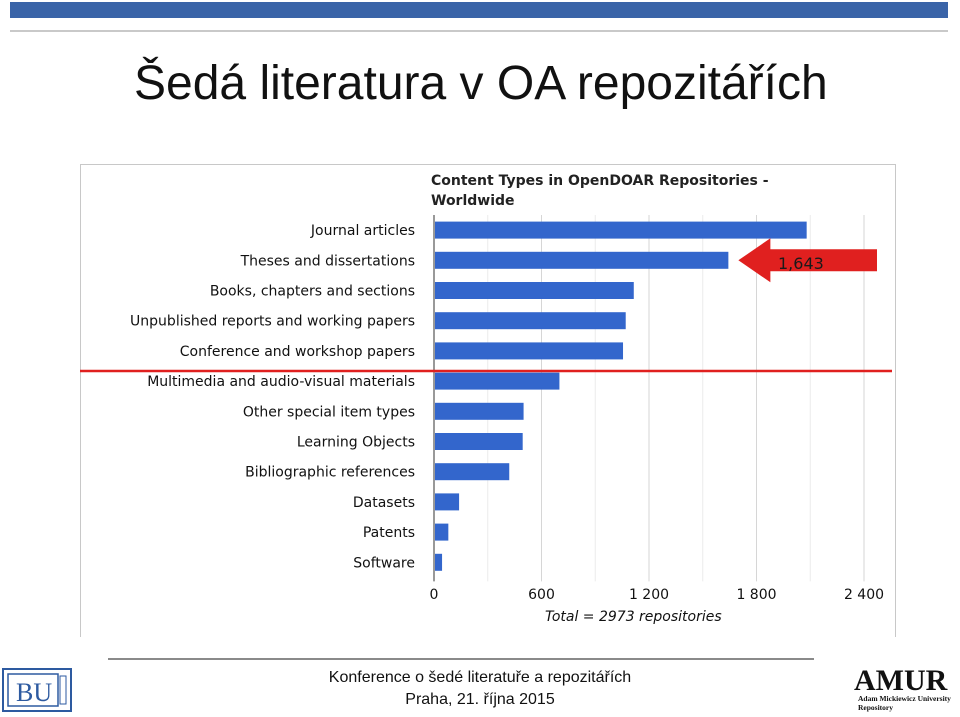 The image size is (960, 717). What do you see at coordinates (362, 231) in the screenshot?
I see `category-label-0: Journal articles` at bounding box center [362, 231].